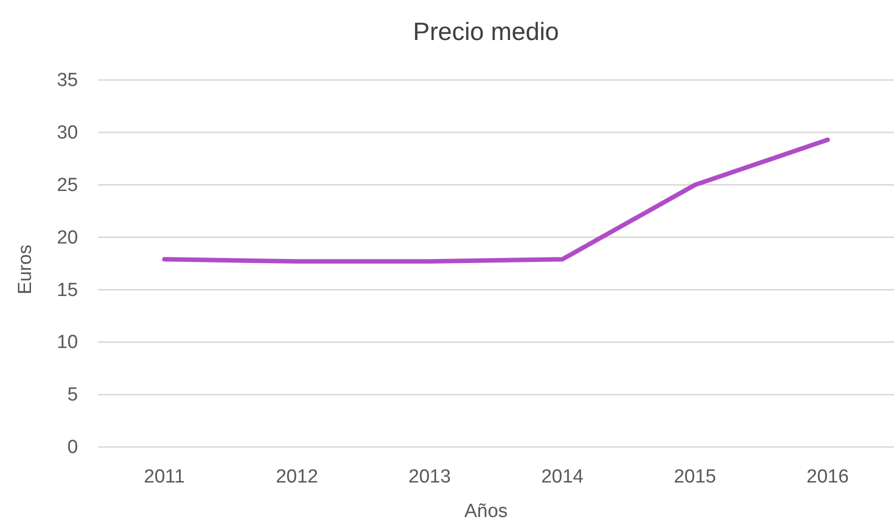  I want to click on y-axis-title: Euros, so click(25, 269).